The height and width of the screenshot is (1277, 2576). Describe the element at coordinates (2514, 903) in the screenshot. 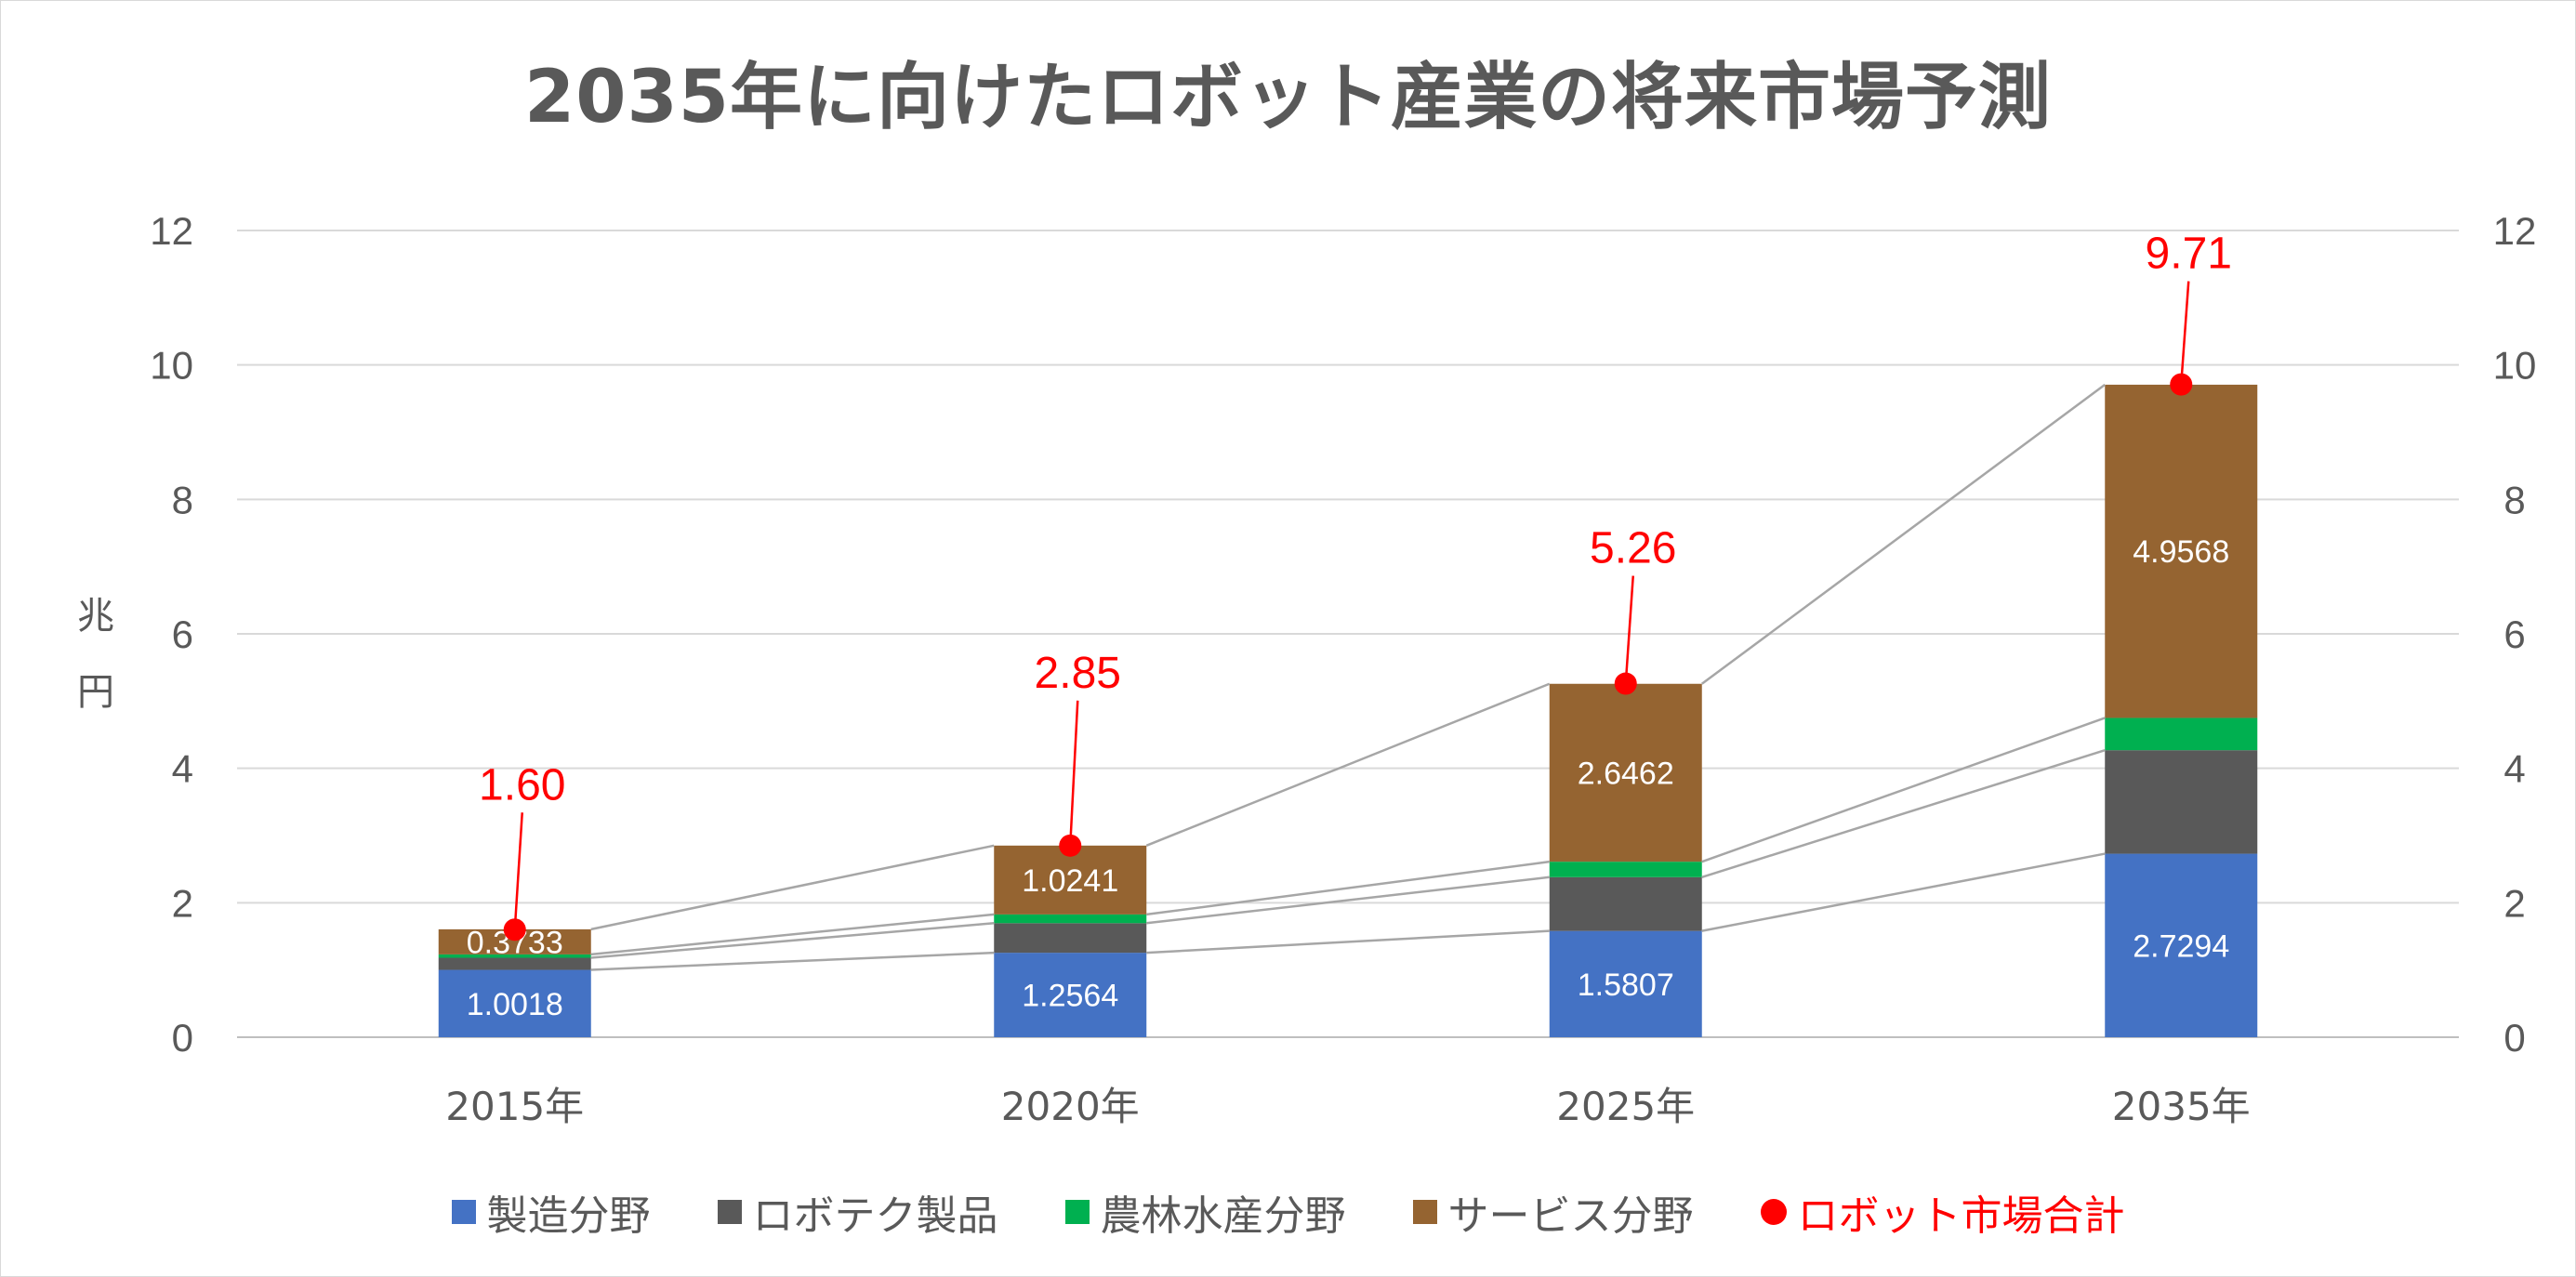

I see `secondary-y-tick-label: 2` at that location.